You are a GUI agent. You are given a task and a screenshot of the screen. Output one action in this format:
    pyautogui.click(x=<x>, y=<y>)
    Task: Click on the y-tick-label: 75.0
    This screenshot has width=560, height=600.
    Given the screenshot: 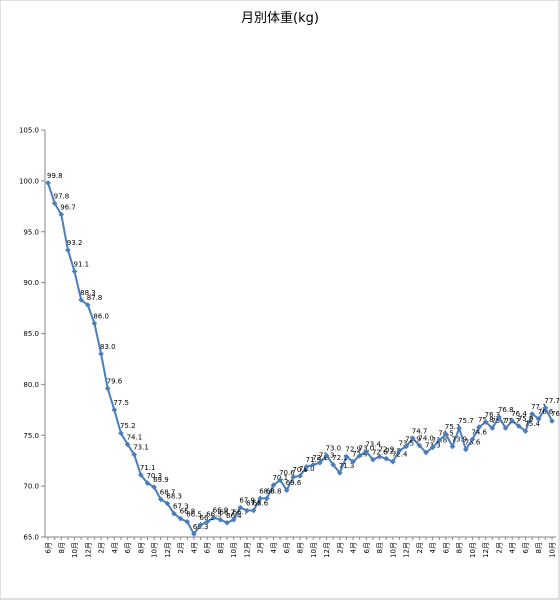 What is the action you would take?
    pyautogui.click(x=31, y=436)
    